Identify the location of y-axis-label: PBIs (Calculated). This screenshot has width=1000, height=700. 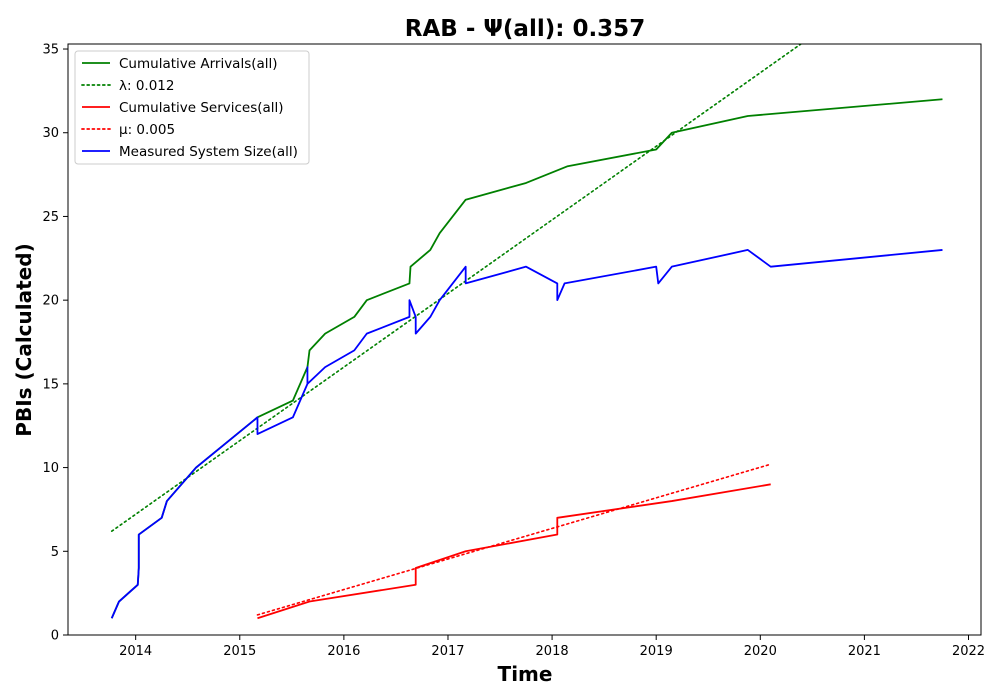
(24, 339).